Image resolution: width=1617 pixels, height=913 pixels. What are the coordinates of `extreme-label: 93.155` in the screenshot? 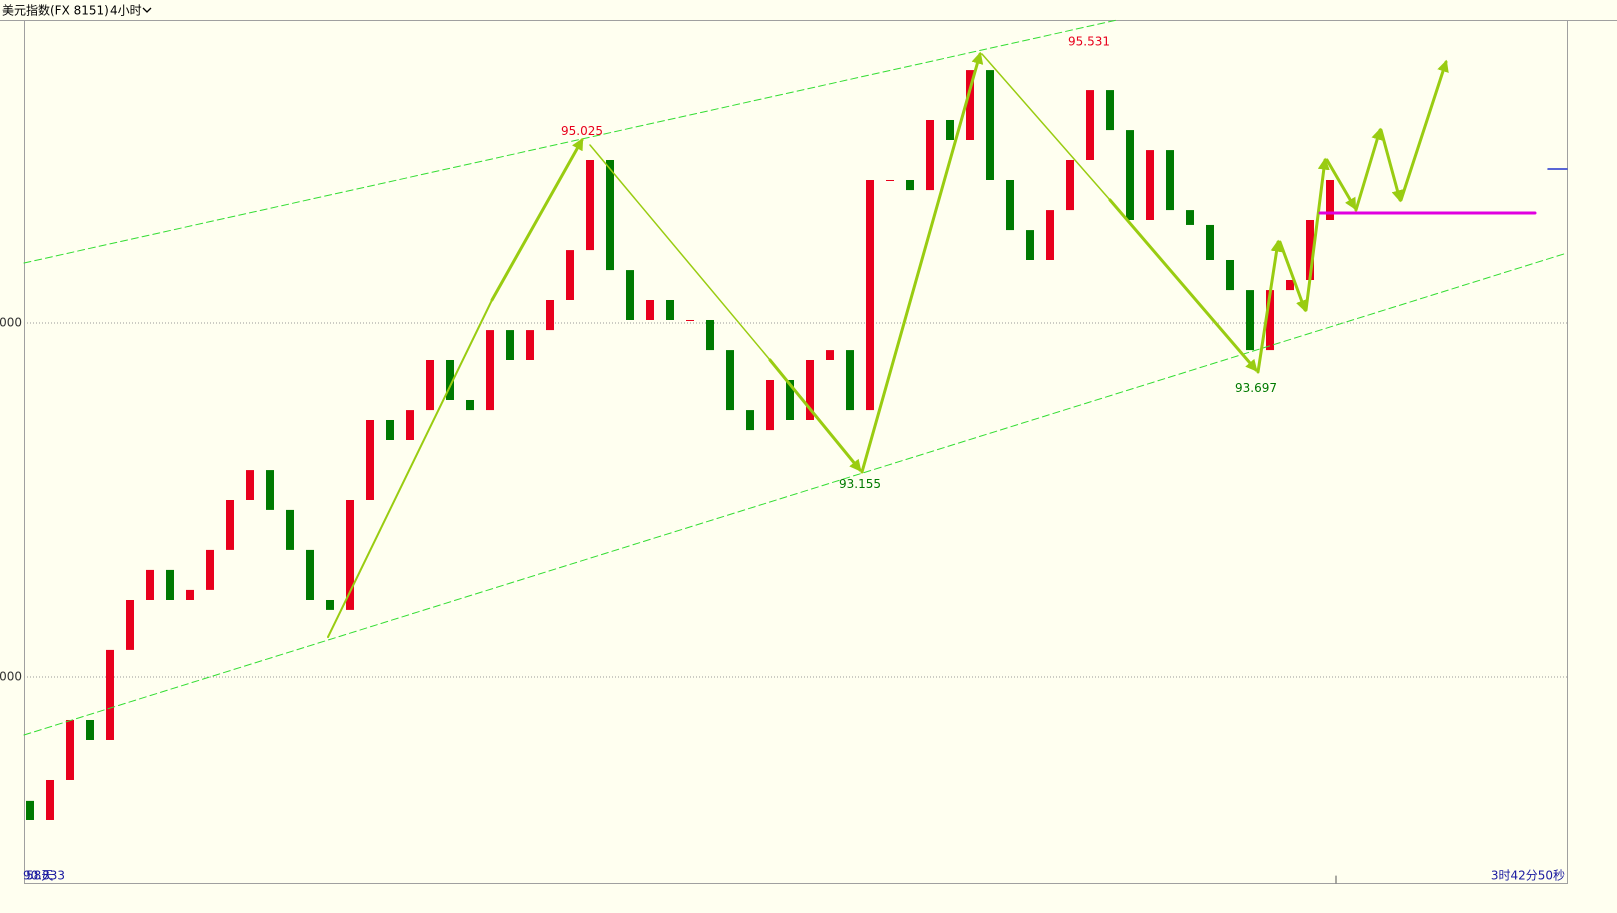 It's located at (860, 484).